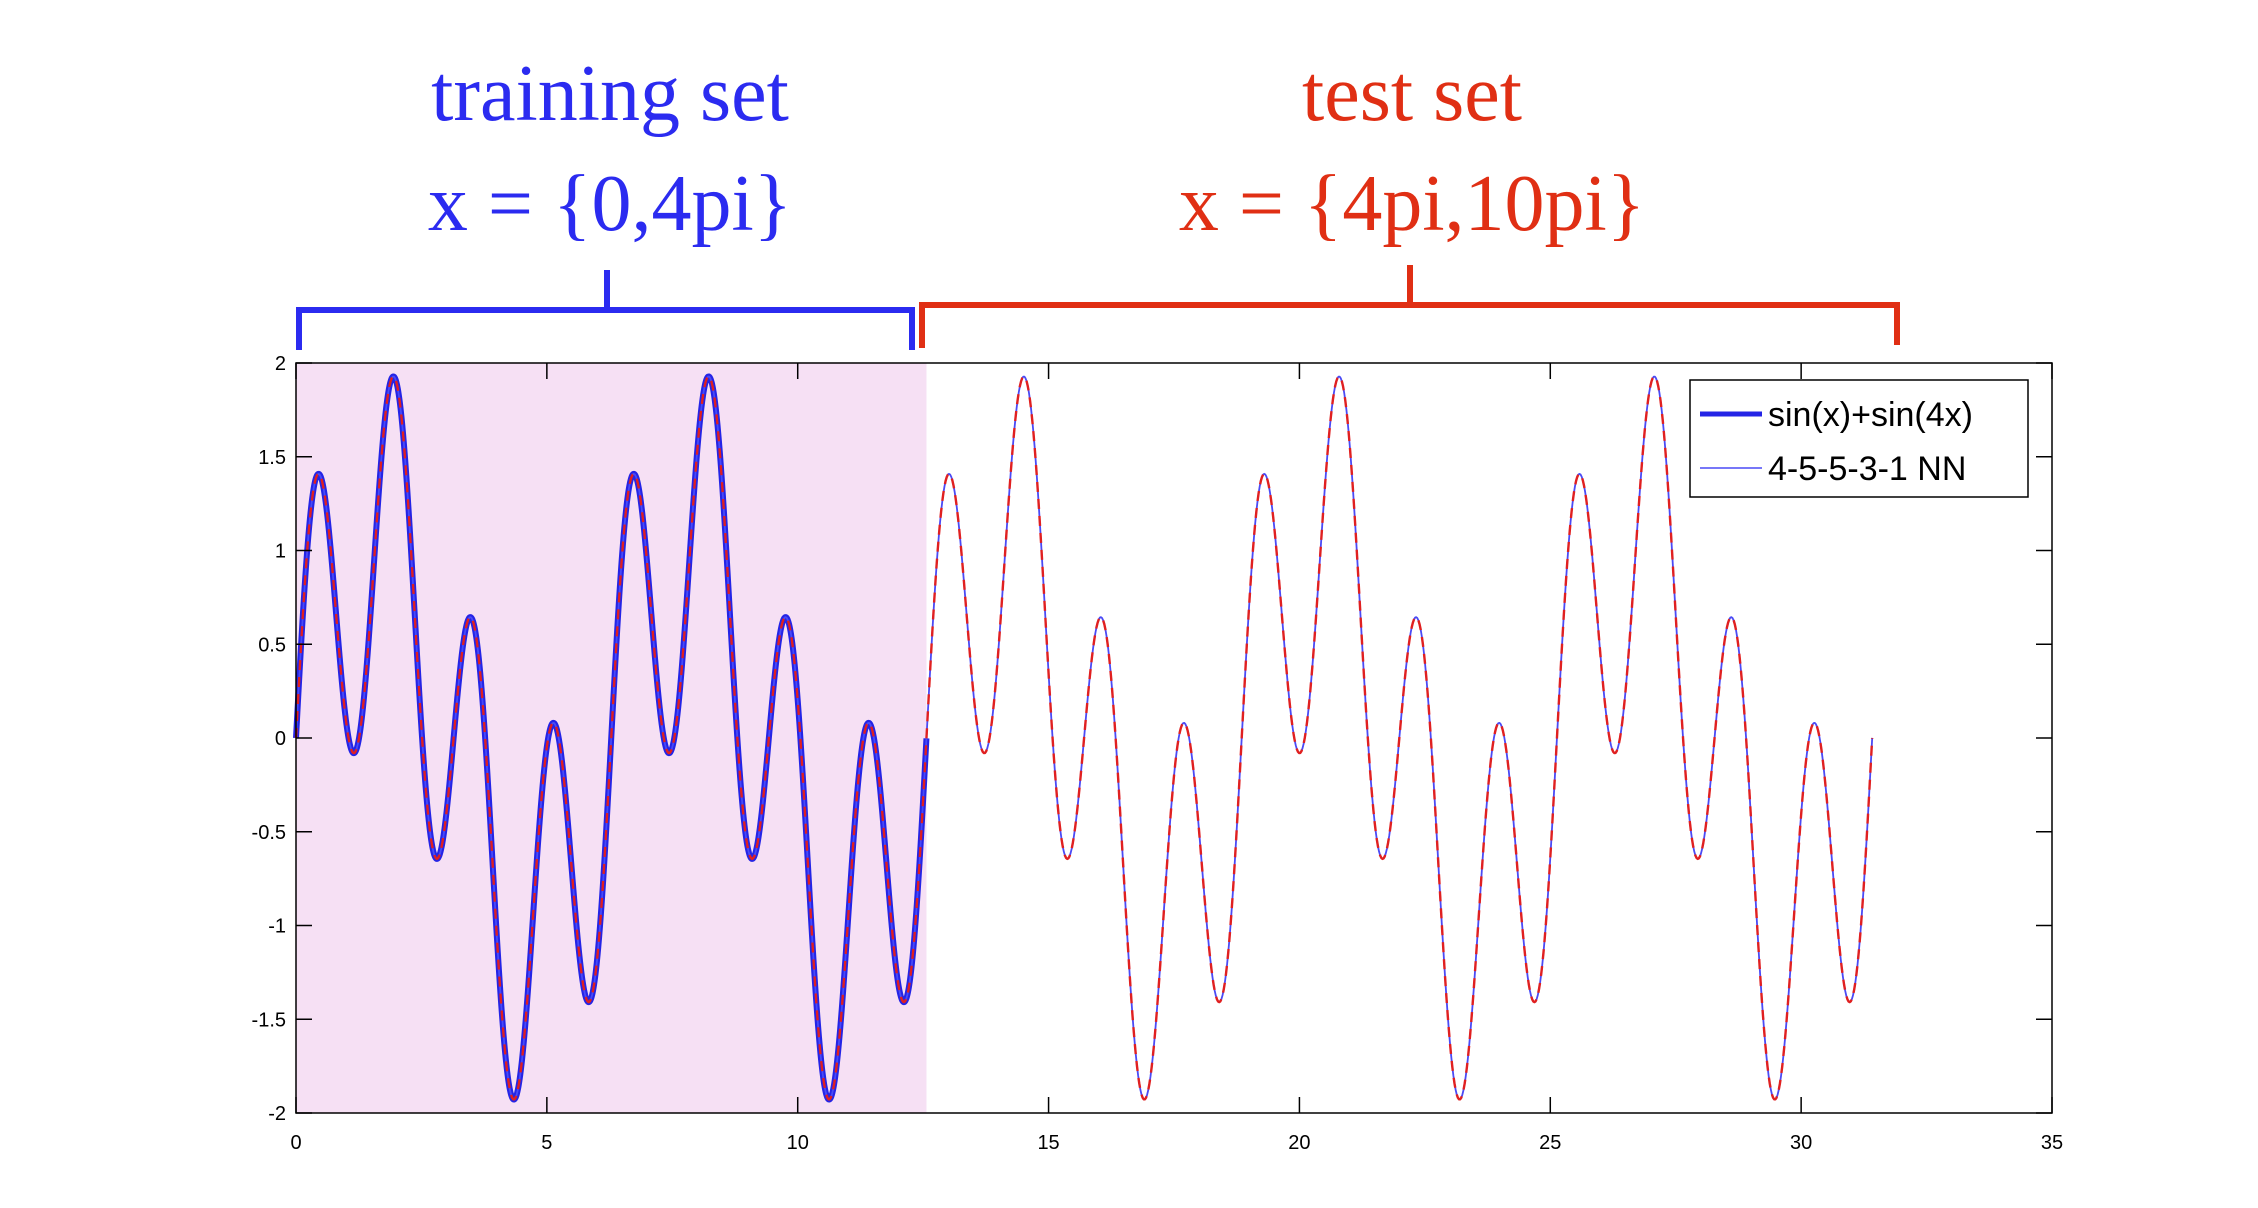 The height and width of the screenshot is (1208, 2258). I want to click on legend-label-target: sin(x)+sin(4x), so click(1870, 415).